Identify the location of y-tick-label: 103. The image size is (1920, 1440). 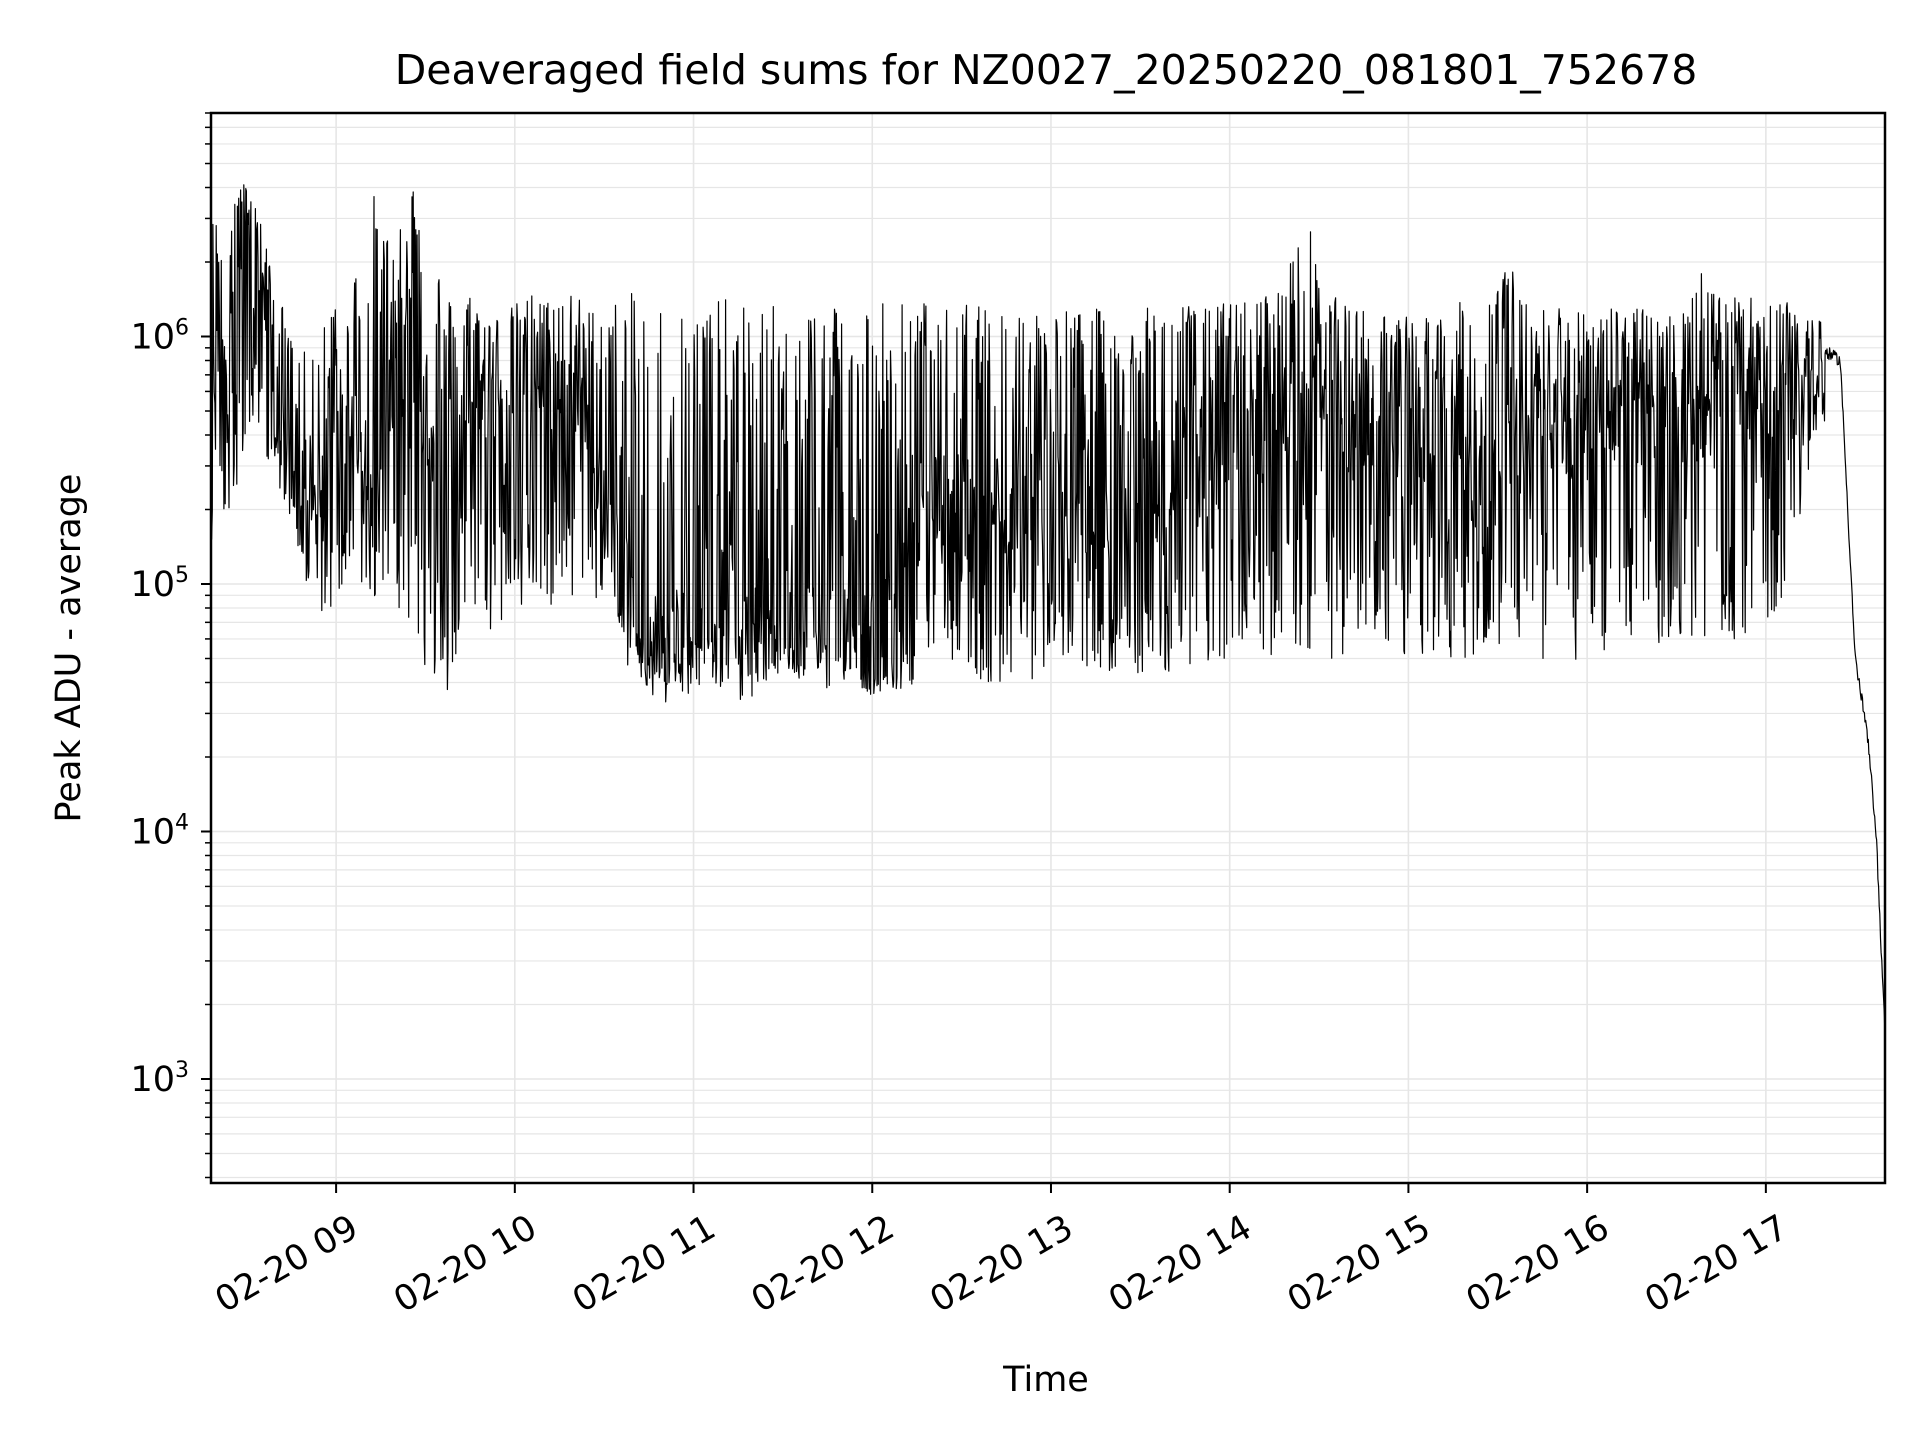
(159, 1079).